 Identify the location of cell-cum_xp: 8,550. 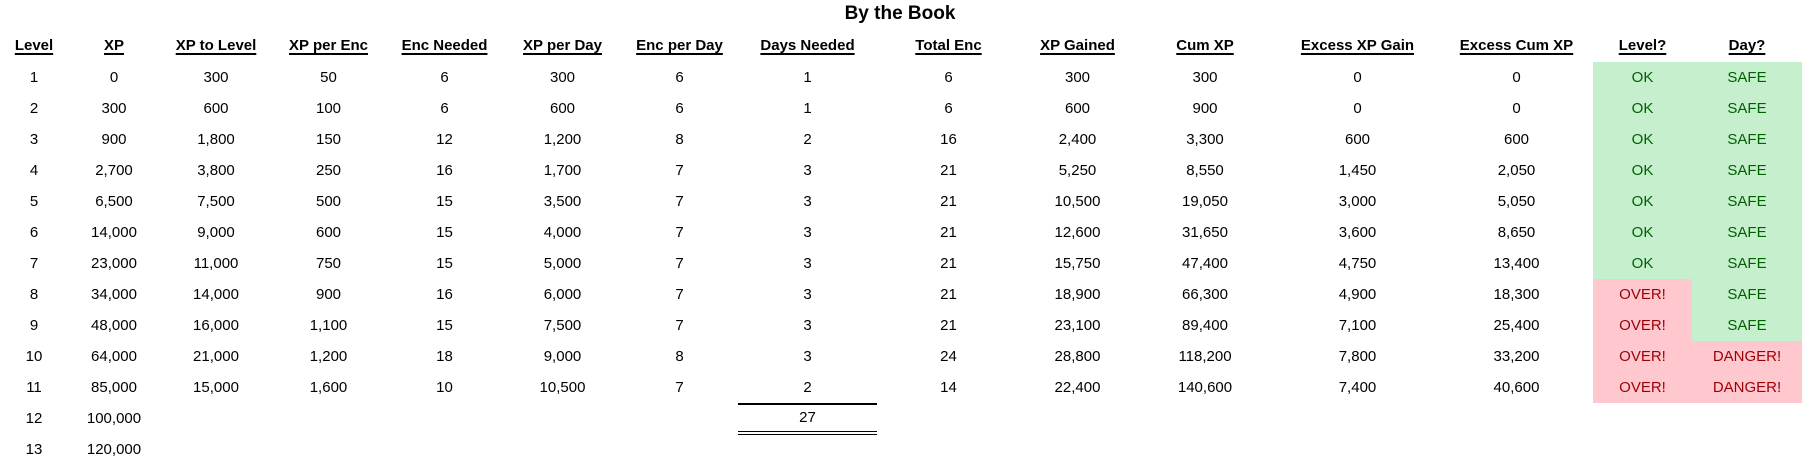
(1205, 170).